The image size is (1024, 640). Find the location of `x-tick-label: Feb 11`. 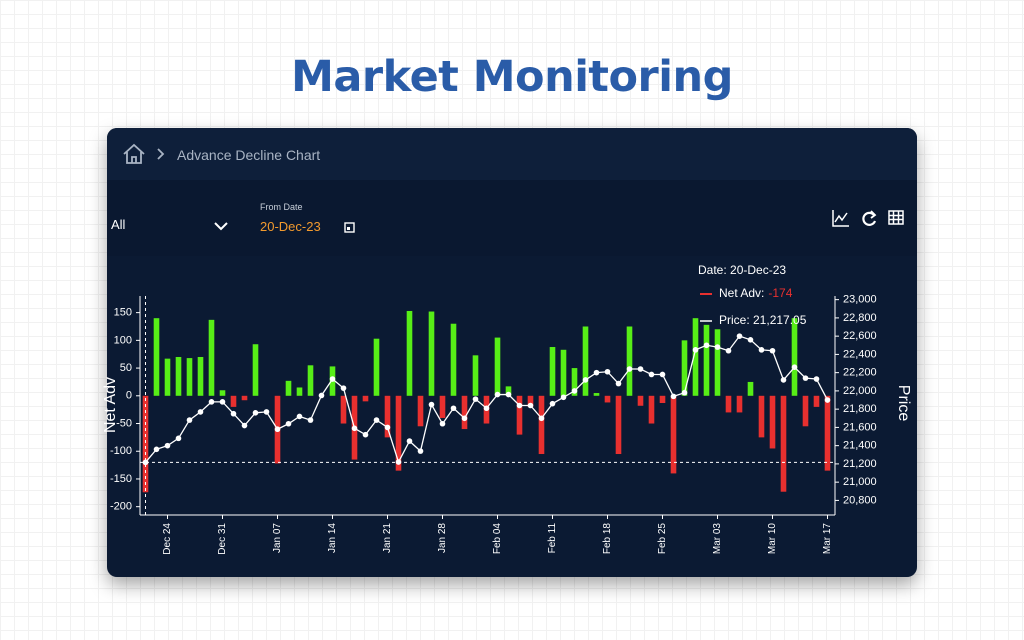

x-tick-label: Feb 11 is located at coordinates (552, 538).